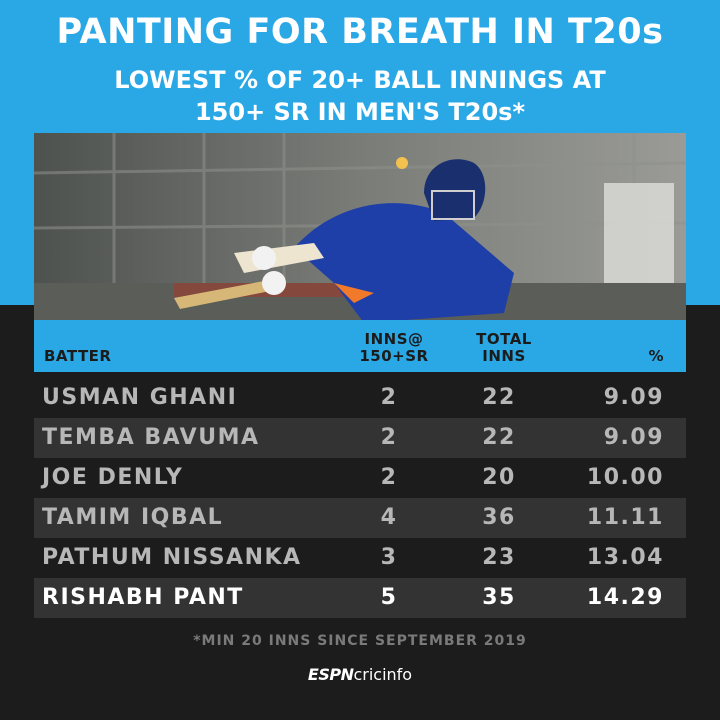 The height and width of the screenshot is (720, 720). Describe the element at coordinates (113, 477) in the screenshot. I see `cell-batter: JOE DENLY` at that location.